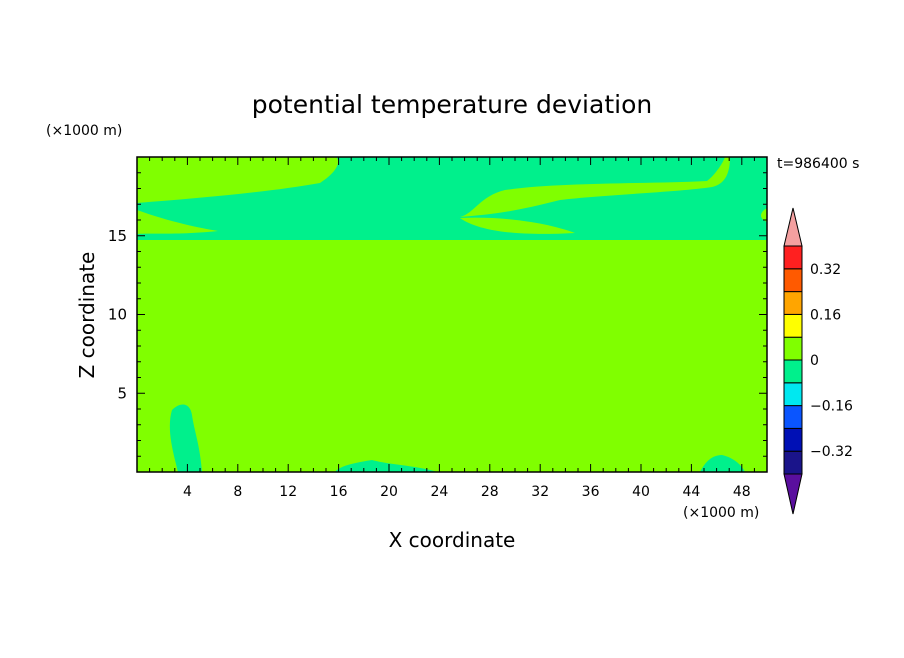  I want to click on colorbar-upper-triangle, so click(793, 227).